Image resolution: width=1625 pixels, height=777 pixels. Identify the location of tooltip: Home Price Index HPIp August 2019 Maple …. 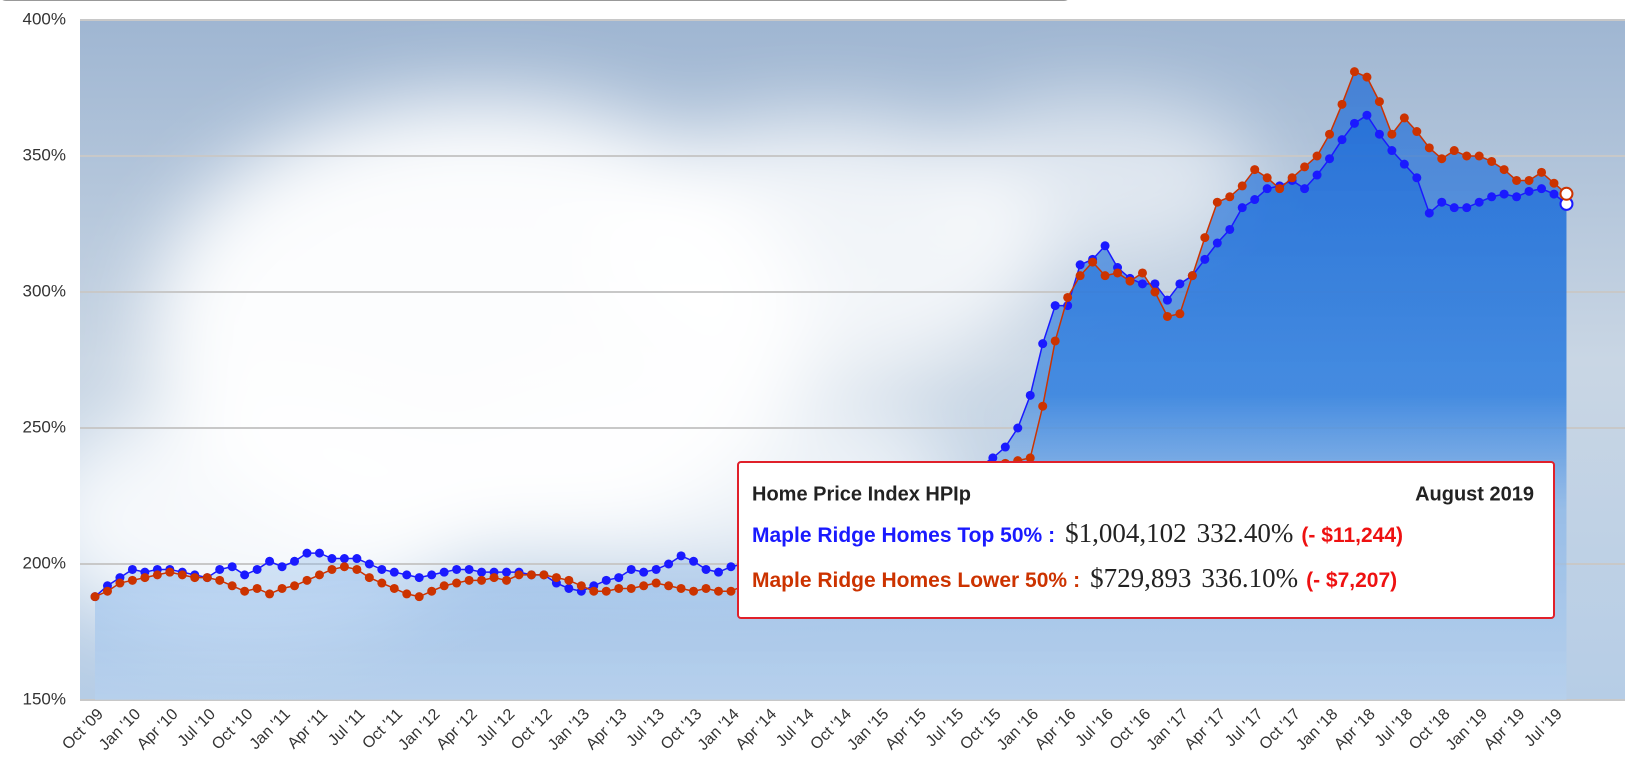
(1146, 540).